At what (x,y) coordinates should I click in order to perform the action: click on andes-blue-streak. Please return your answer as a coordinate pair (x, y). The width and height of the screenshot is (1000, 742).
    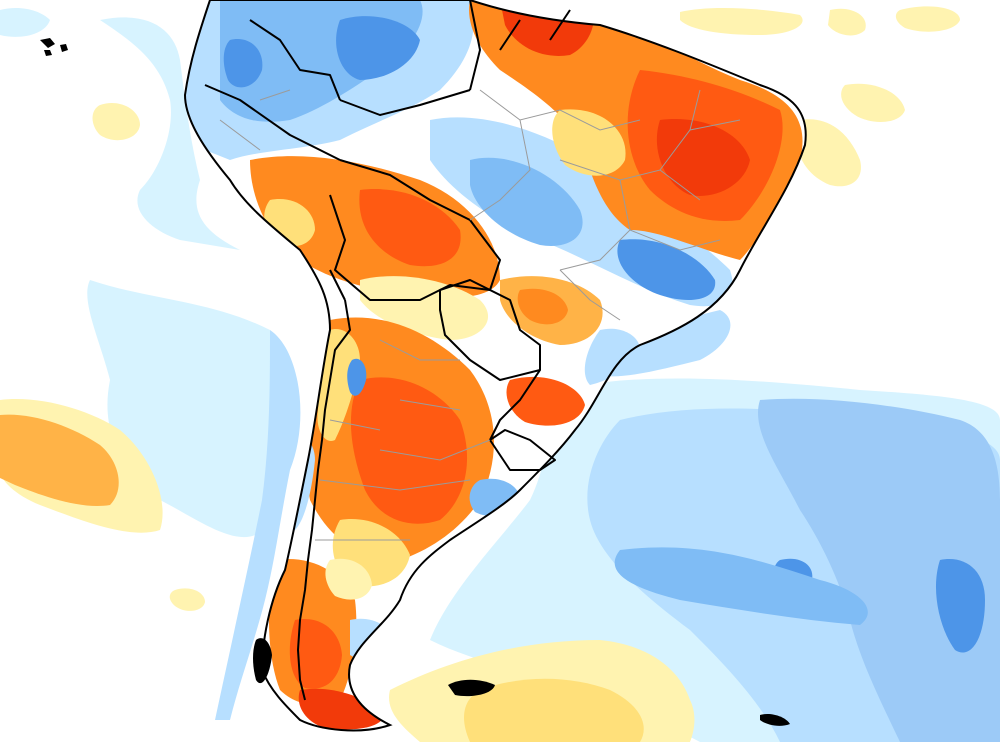
    Looking at the image, I should click on (357, 377).